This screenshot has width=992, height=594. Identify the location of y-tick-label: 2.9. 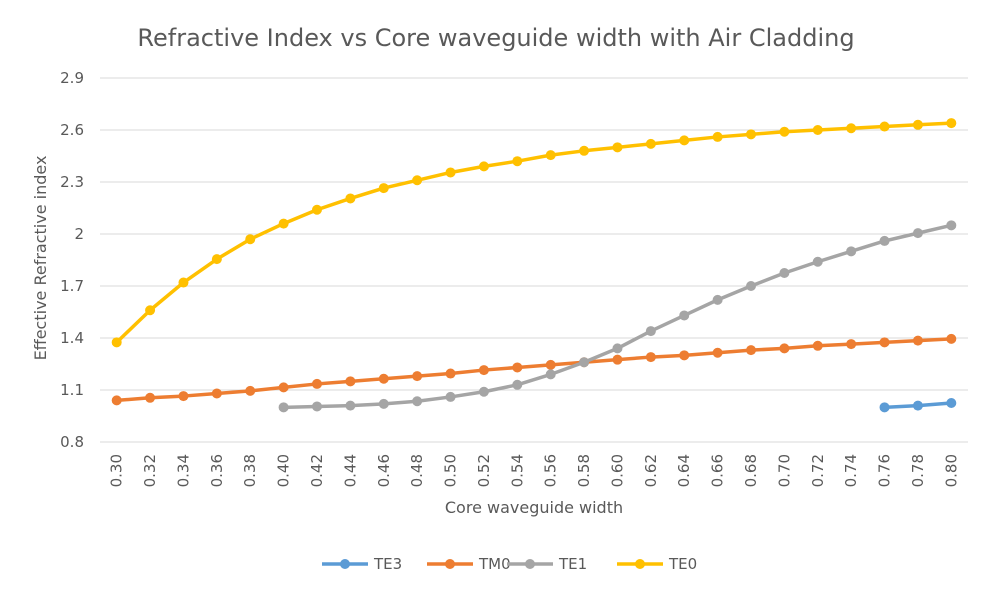
(72, 78).